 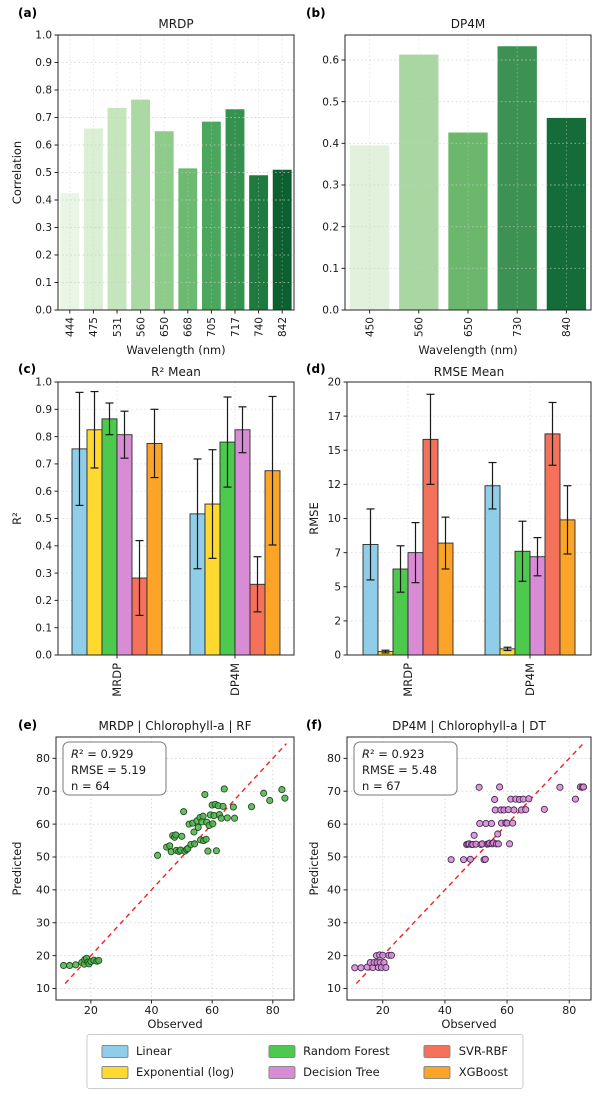 I want to click on svg-text: 7, so click(x=337, y=553).